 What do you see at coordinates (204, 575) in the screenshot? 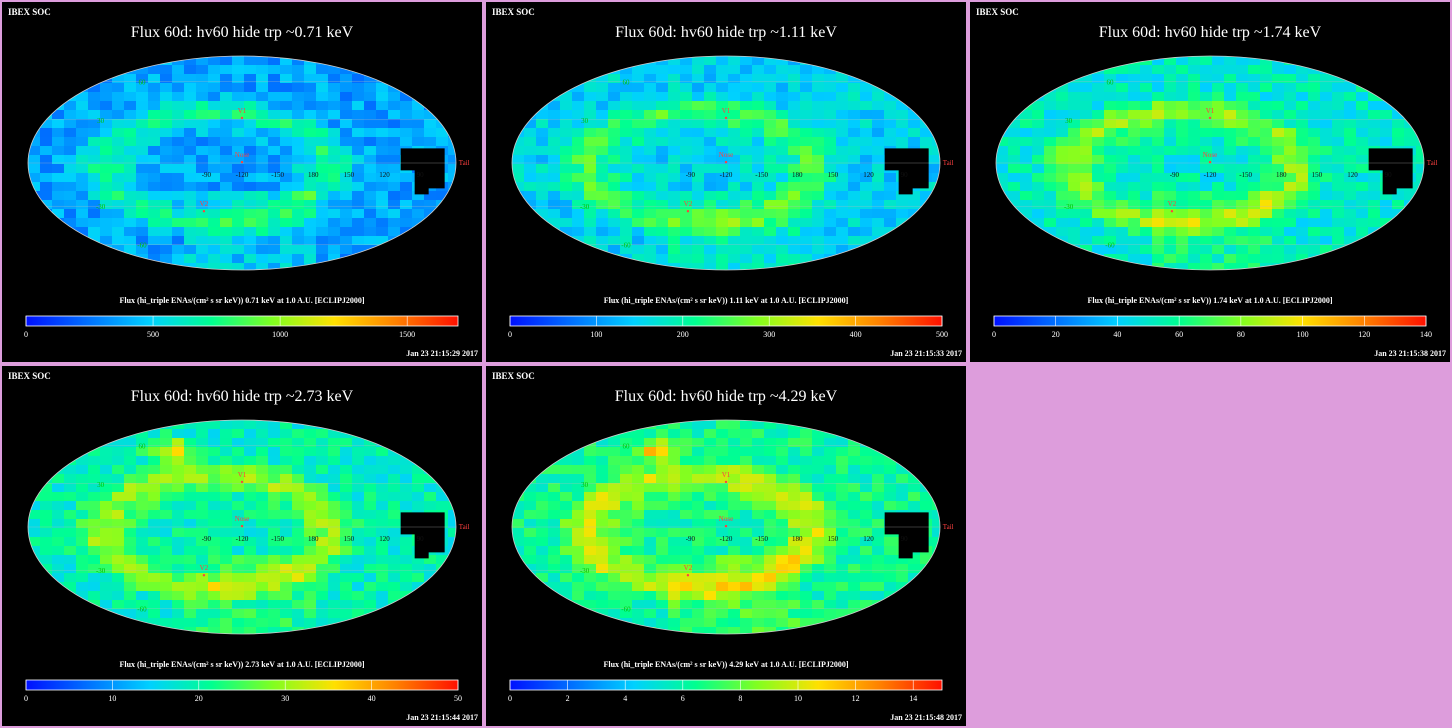
I see `v2-marker` at bounding box center [204, 575].